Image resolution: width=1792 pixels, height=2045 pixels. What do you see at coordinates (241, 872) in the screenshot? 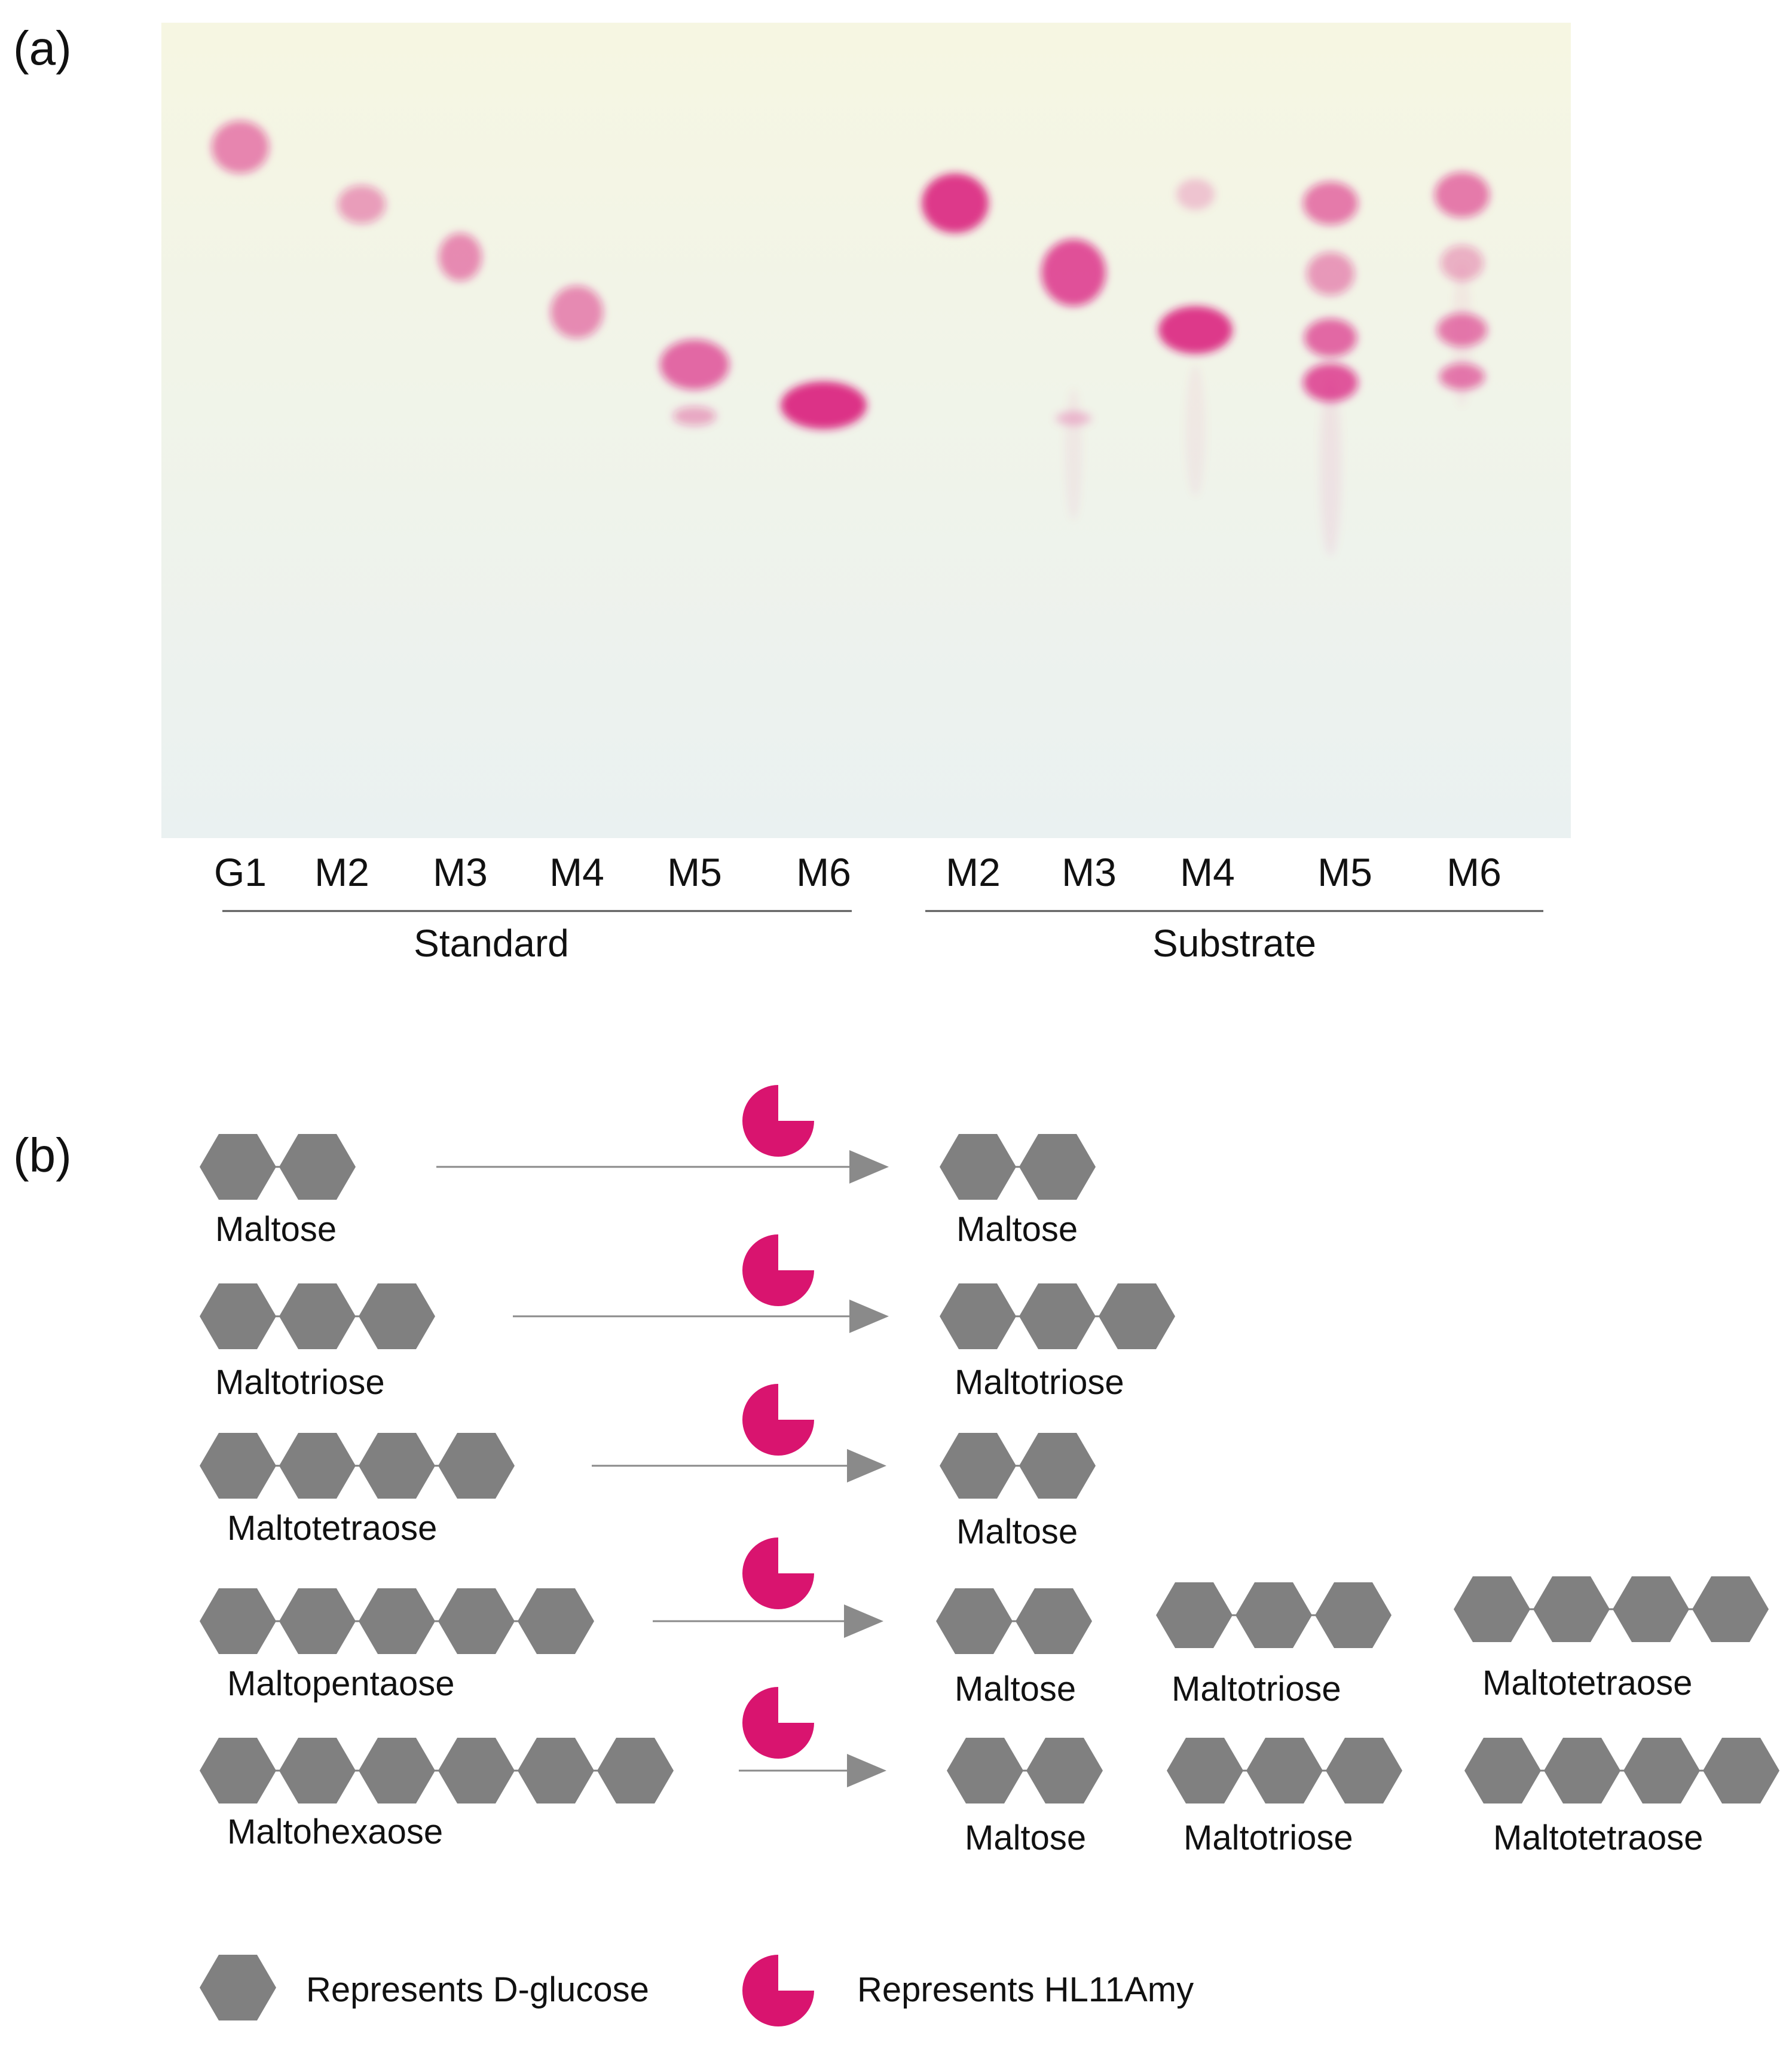
I see `lane-label: G1` at bounding box center [241, 872].